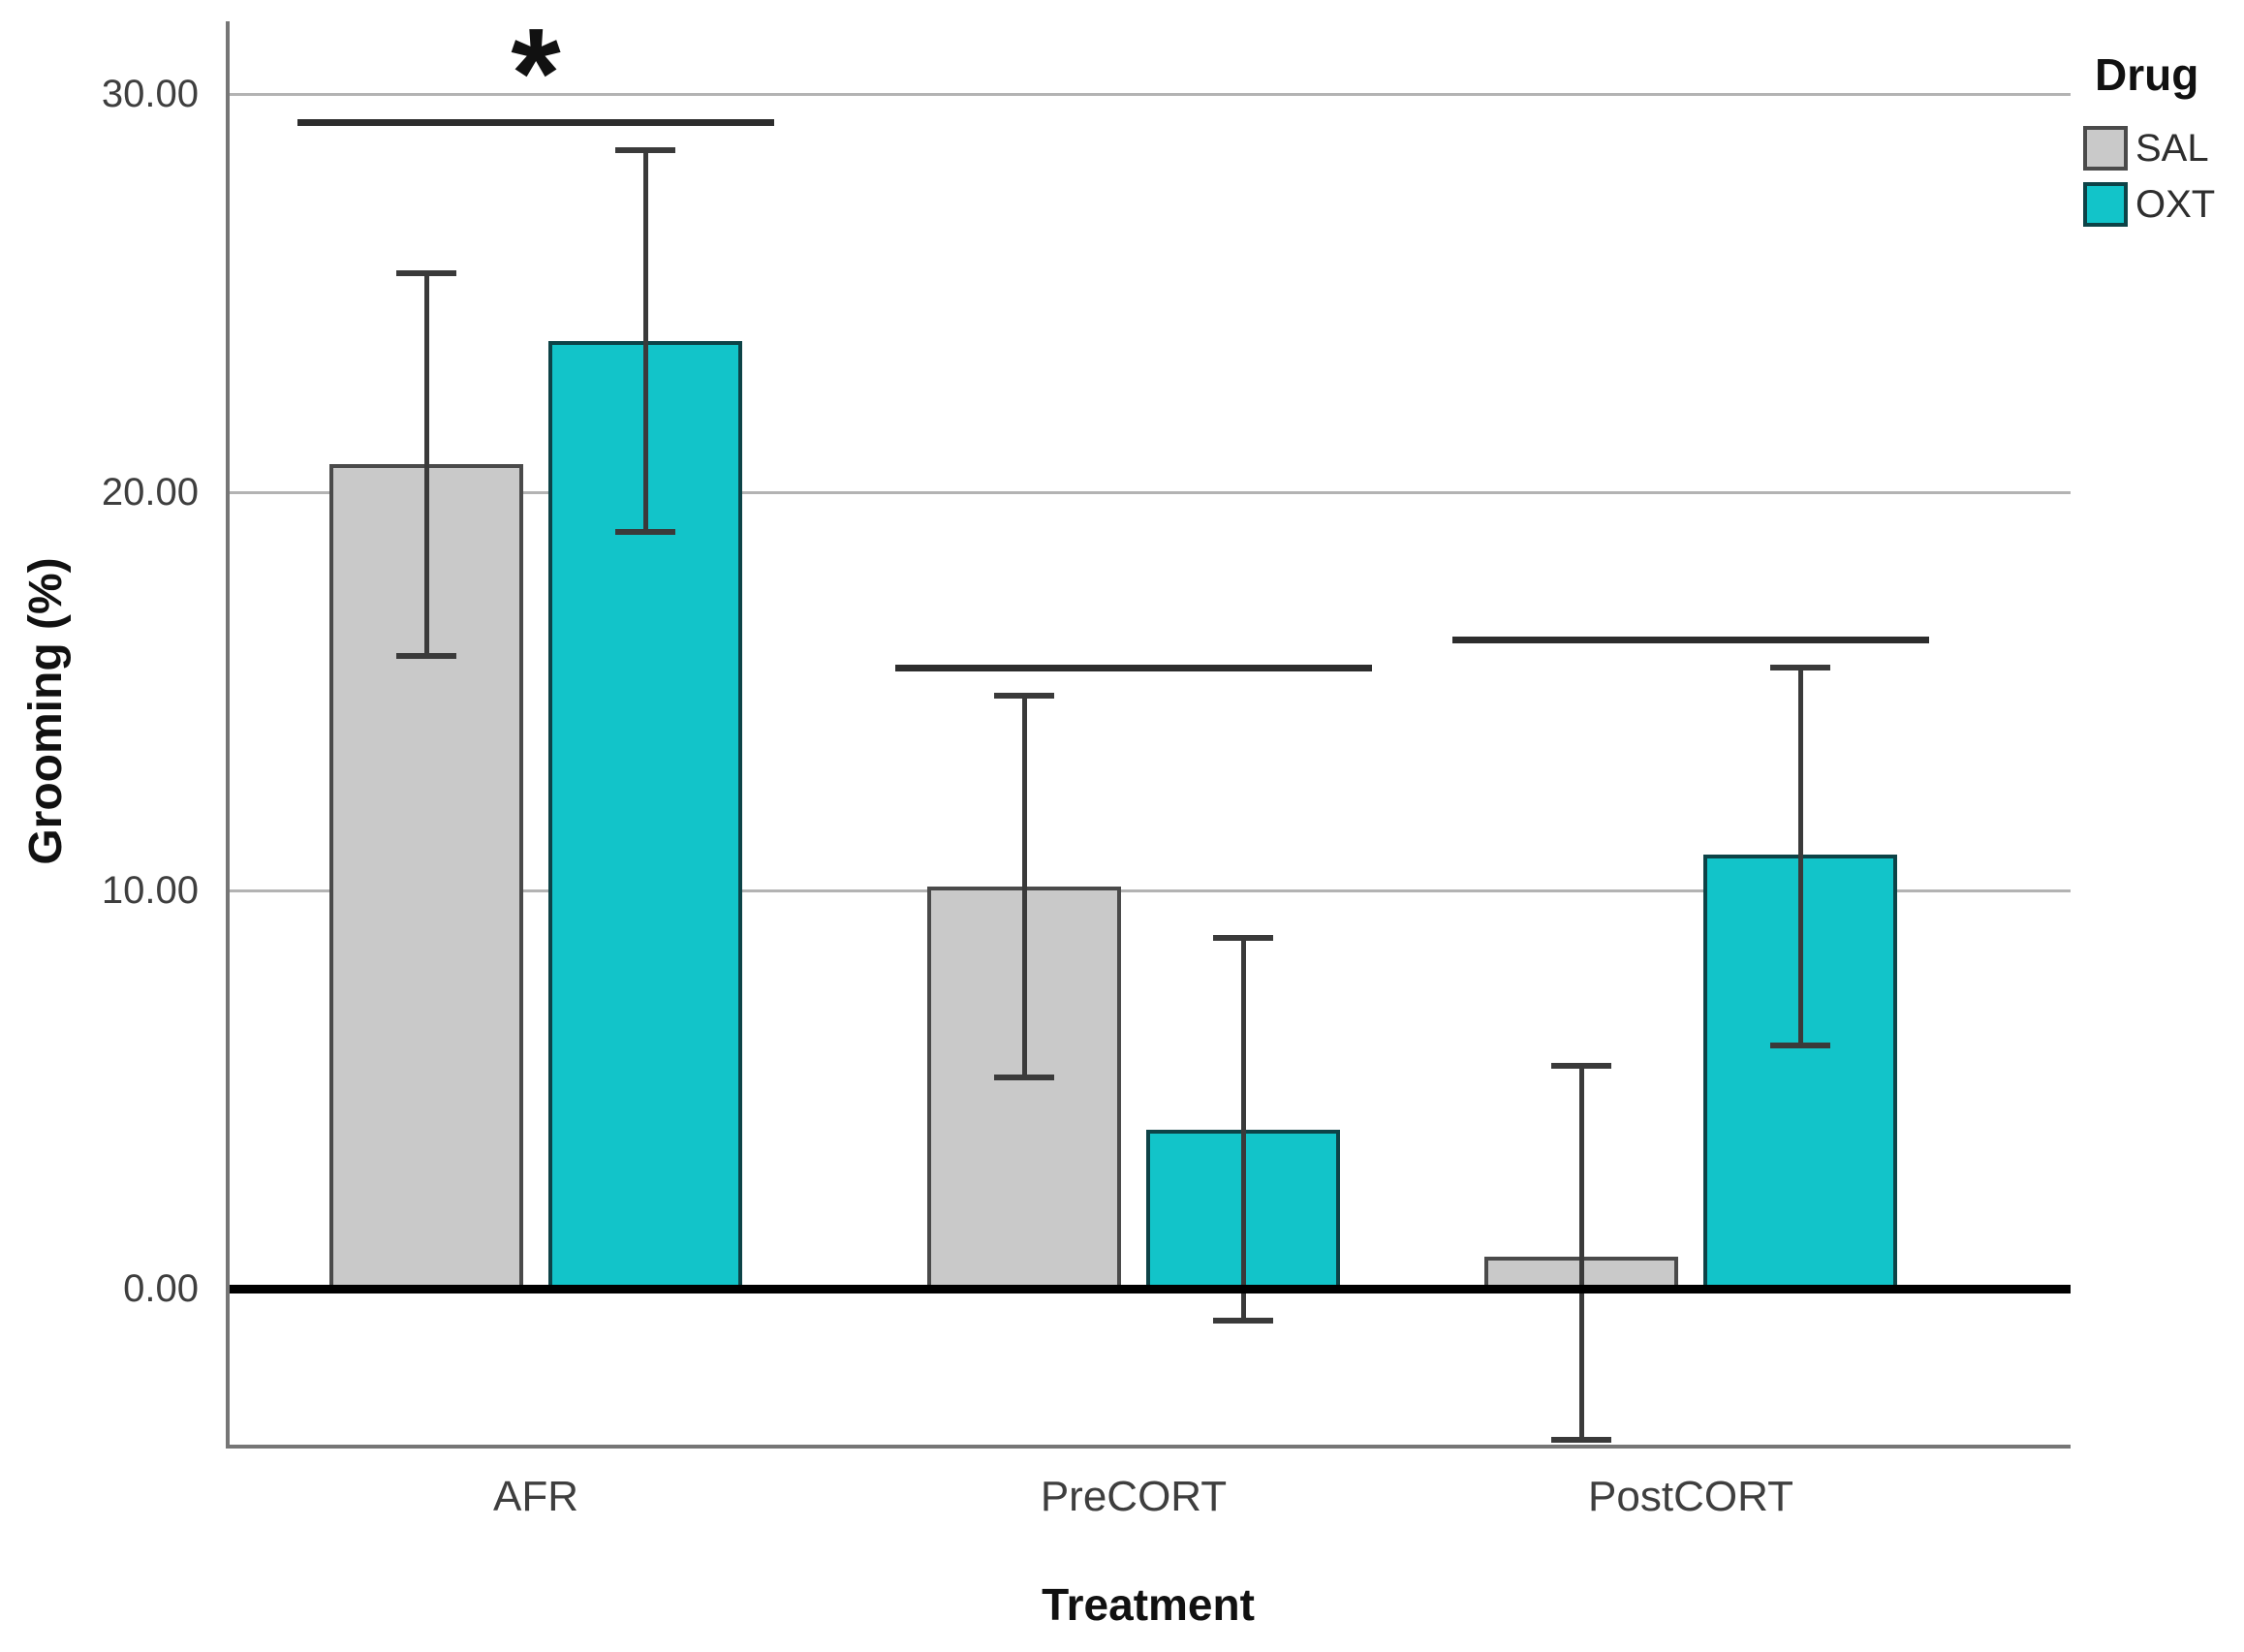 This screenshot has width=2244, height=1652. I want to click on x-category-label: PreCORT, so click(1134, 1496).